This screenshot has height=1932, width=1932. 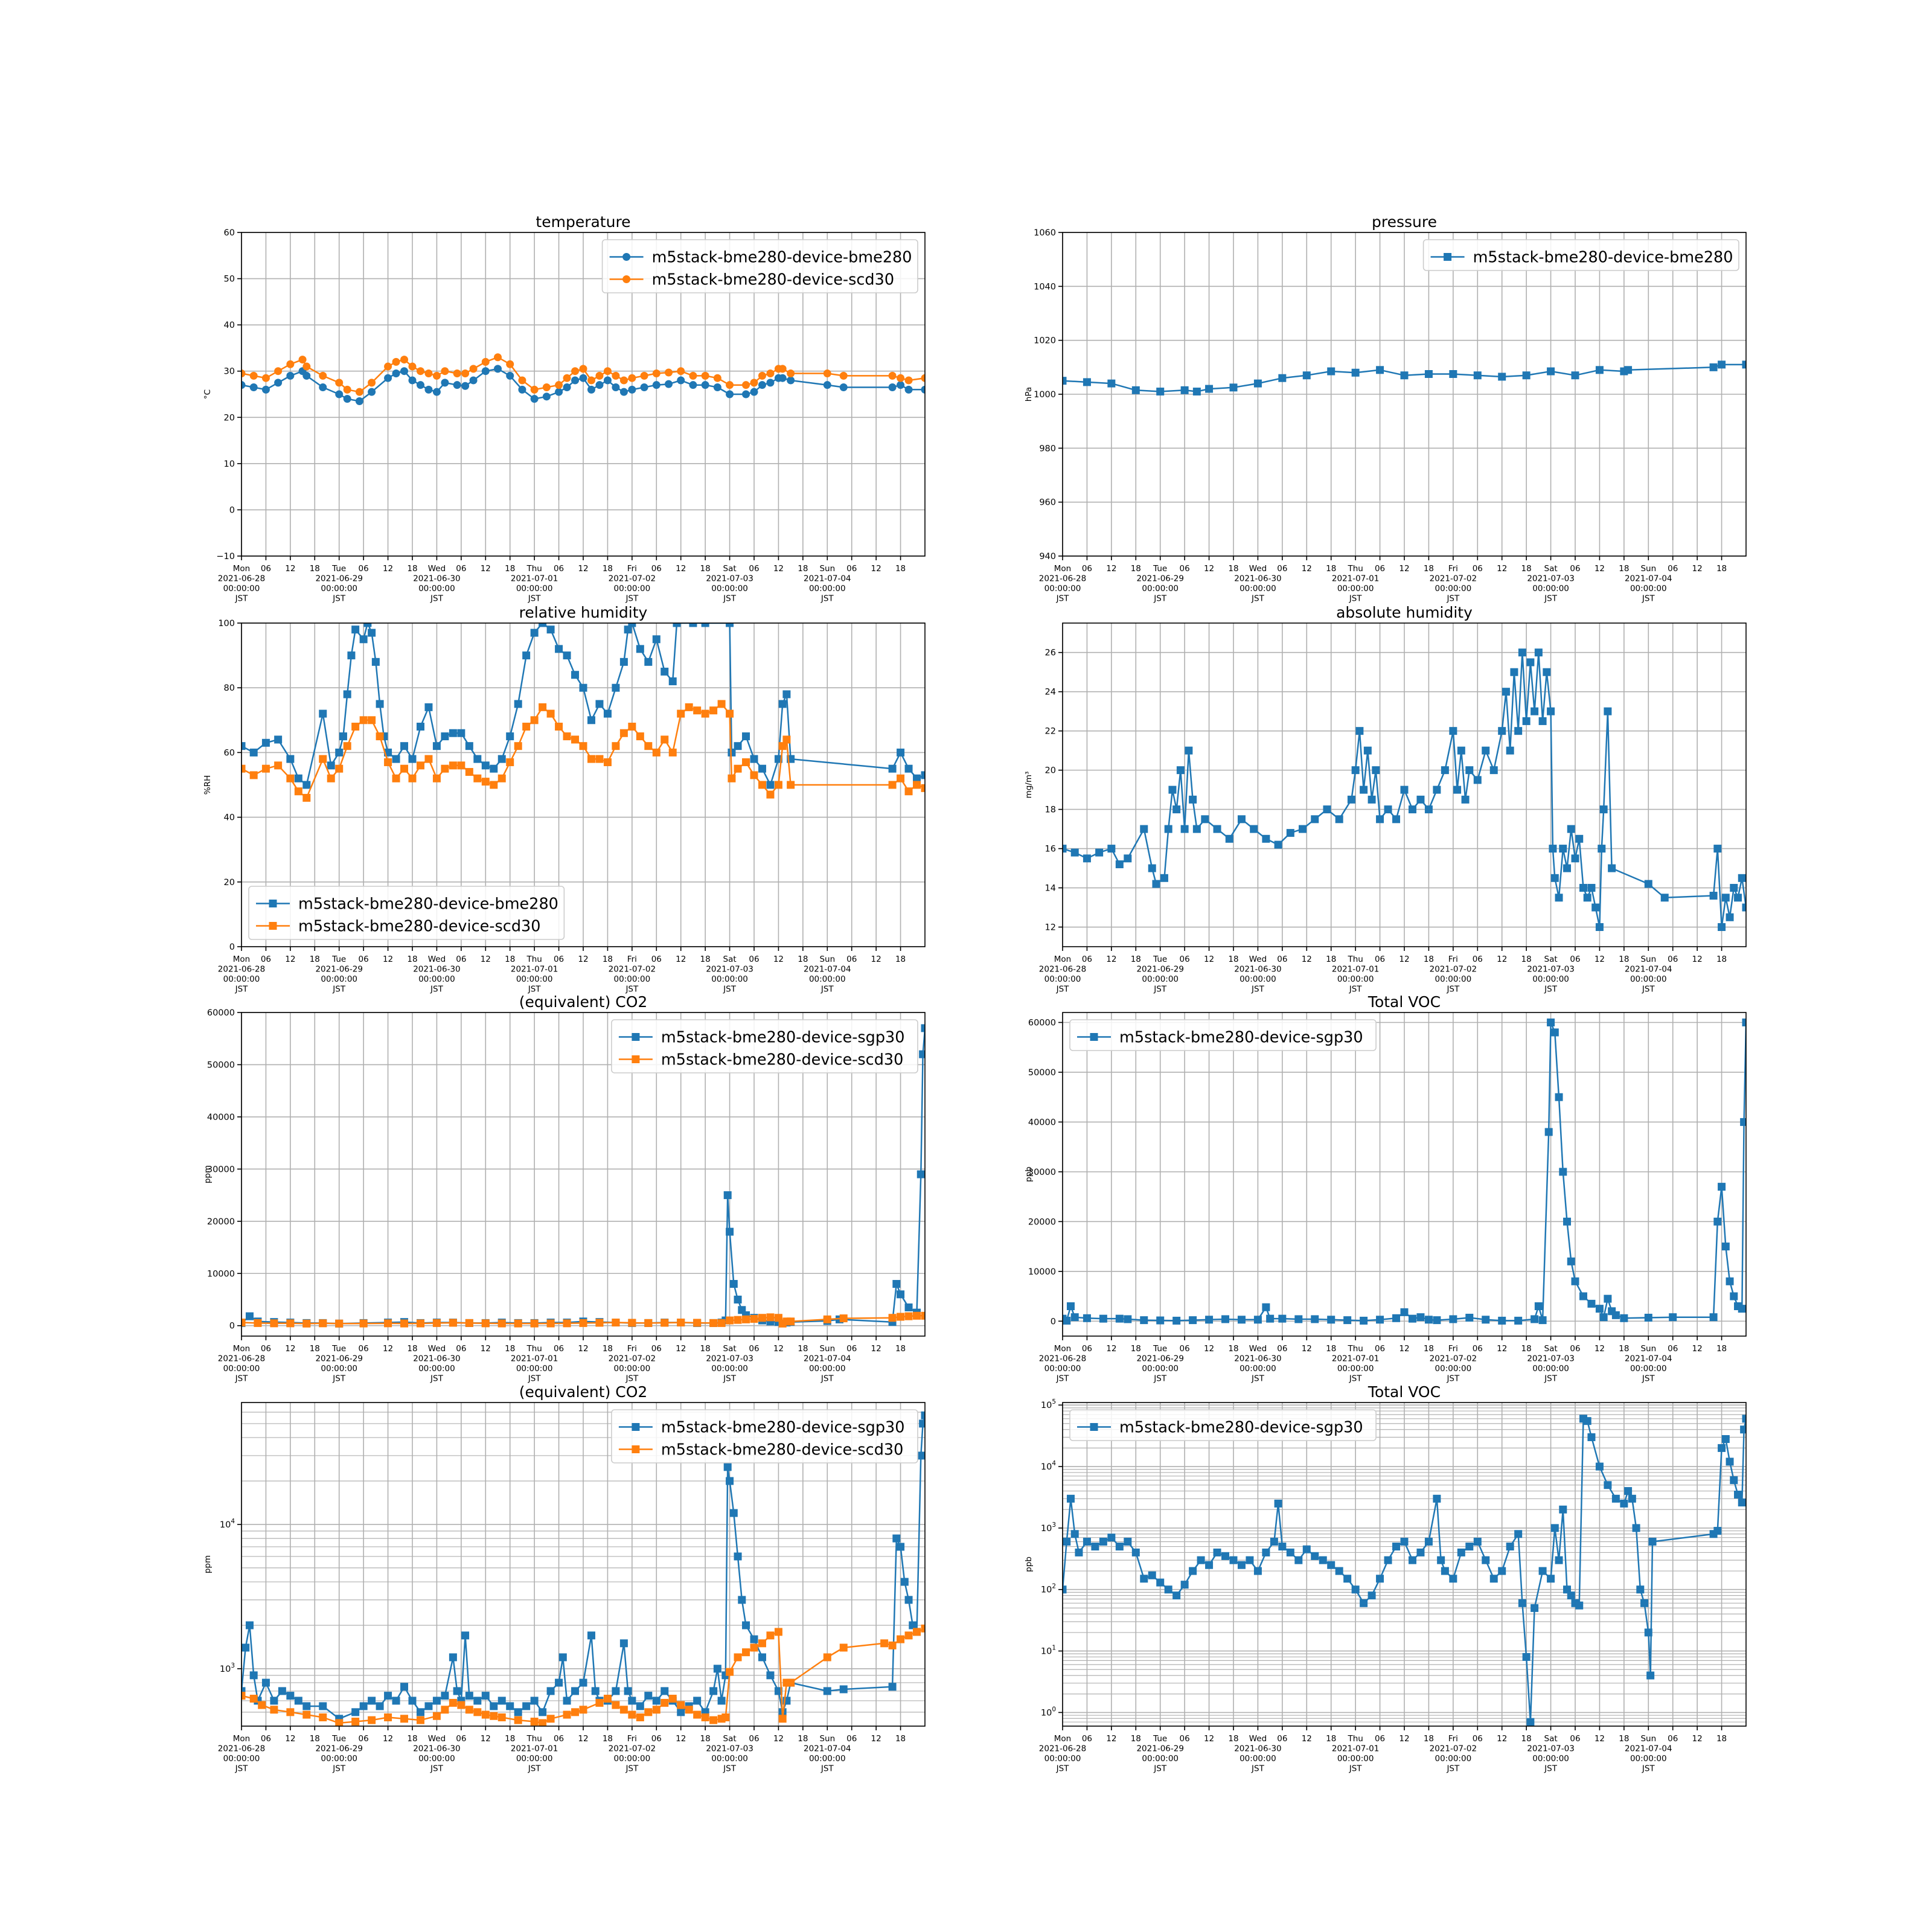 What do you see at coordinates (1404, 1565) in the screenshot?
I see `grid` at bounding box center [1404, 1565].